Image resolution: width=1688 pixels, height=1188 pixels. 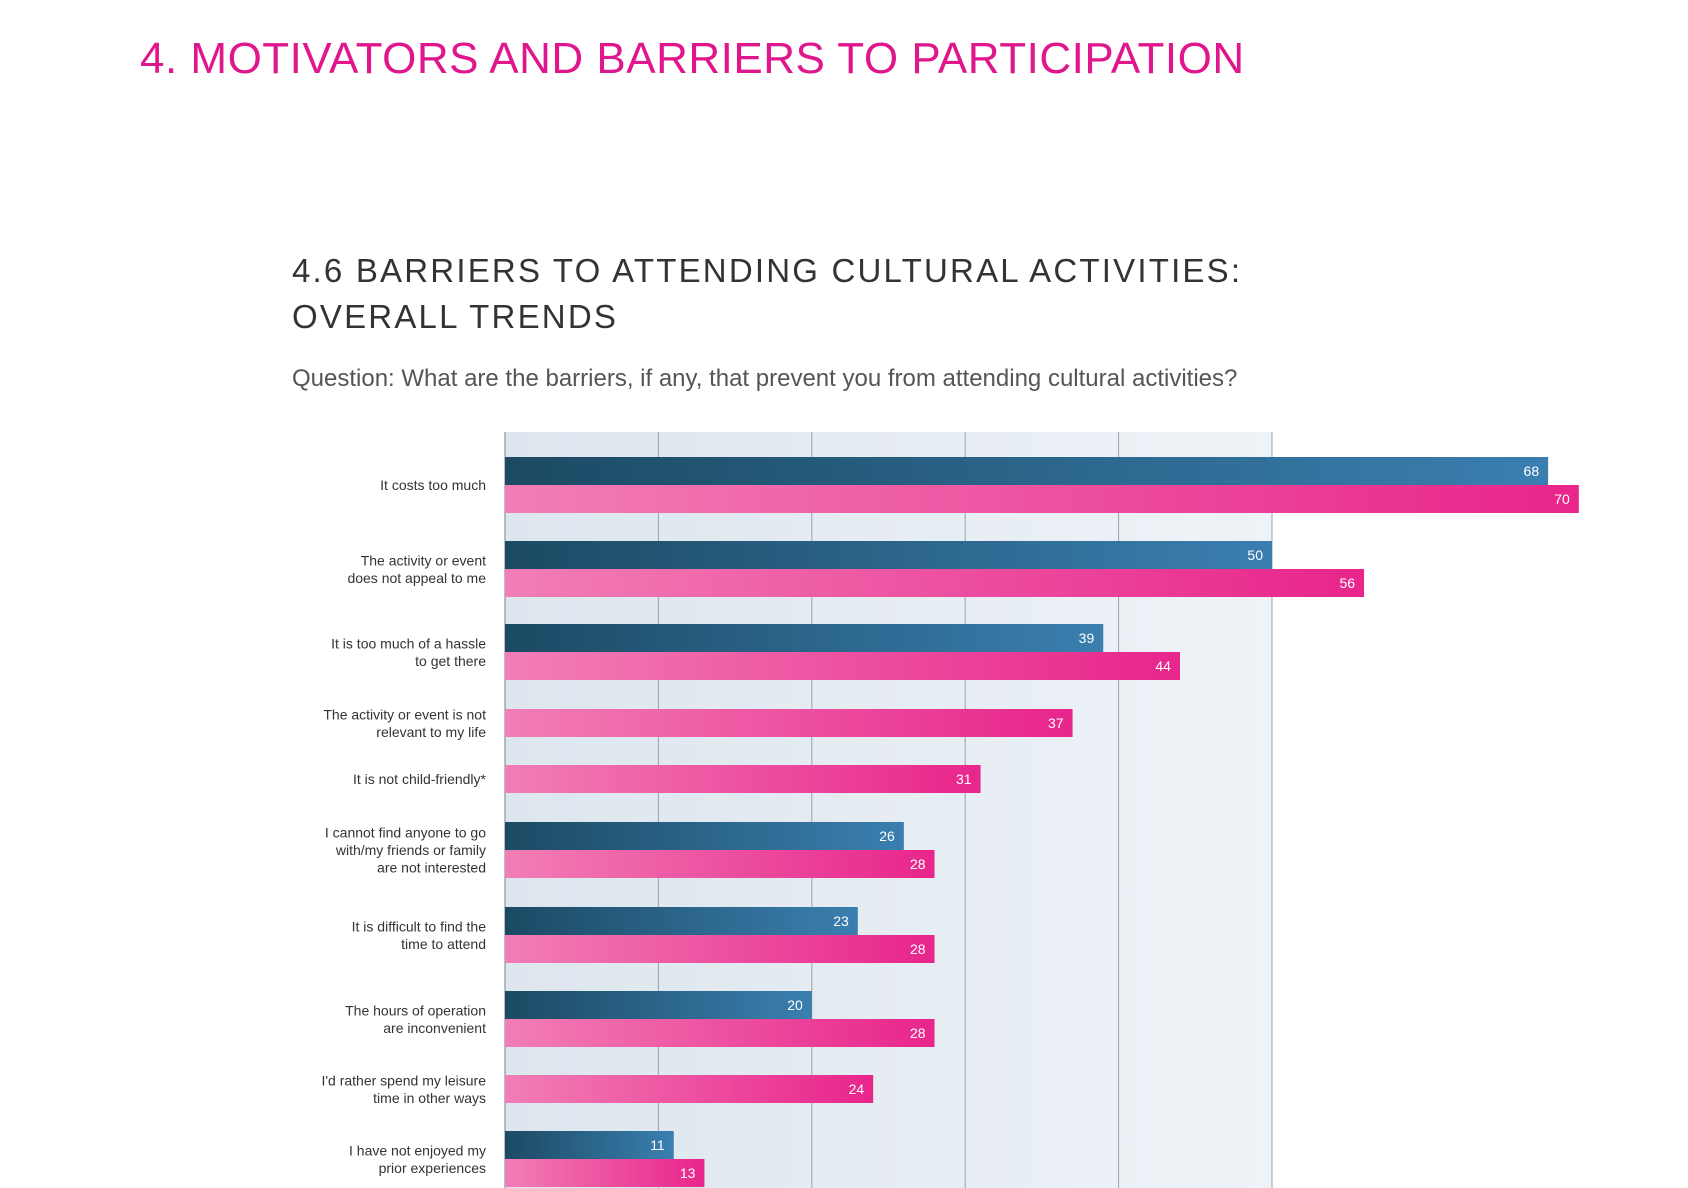 I want to click on category-label: The hours of operation, so click(x=415, y=1010).